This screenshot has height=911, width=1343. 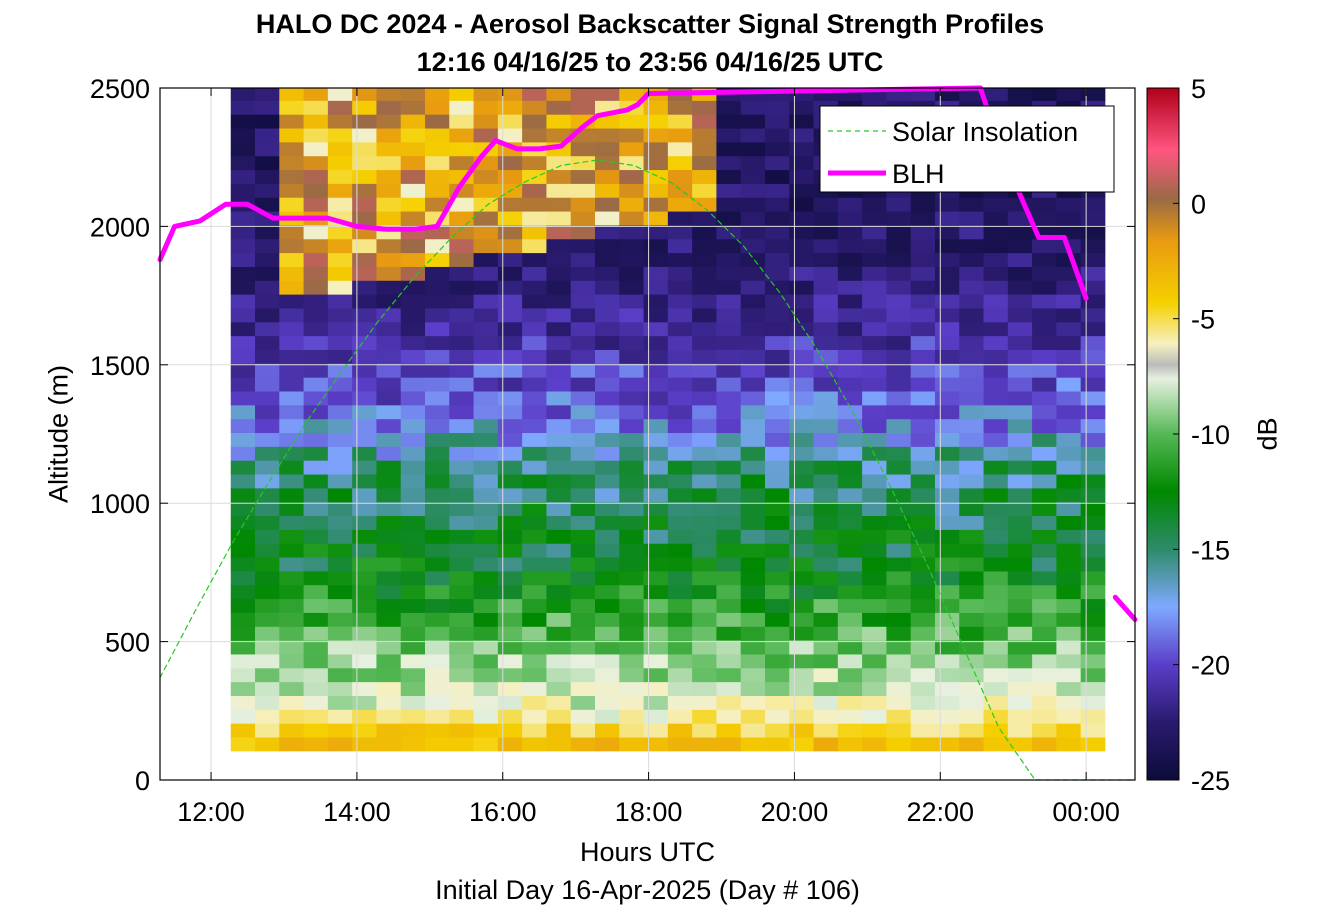 I want to click on y-tick-label: 2500, so click(x=120, y=89).